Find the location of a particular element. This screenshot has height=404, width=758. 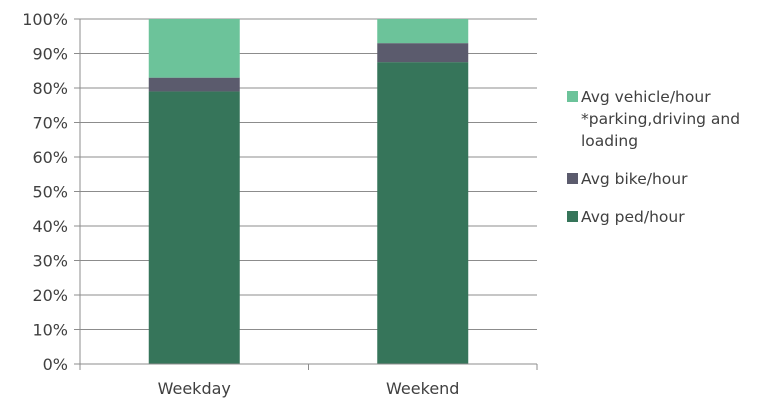

y-tick-label: 80% is located at coordinates (50, 88).